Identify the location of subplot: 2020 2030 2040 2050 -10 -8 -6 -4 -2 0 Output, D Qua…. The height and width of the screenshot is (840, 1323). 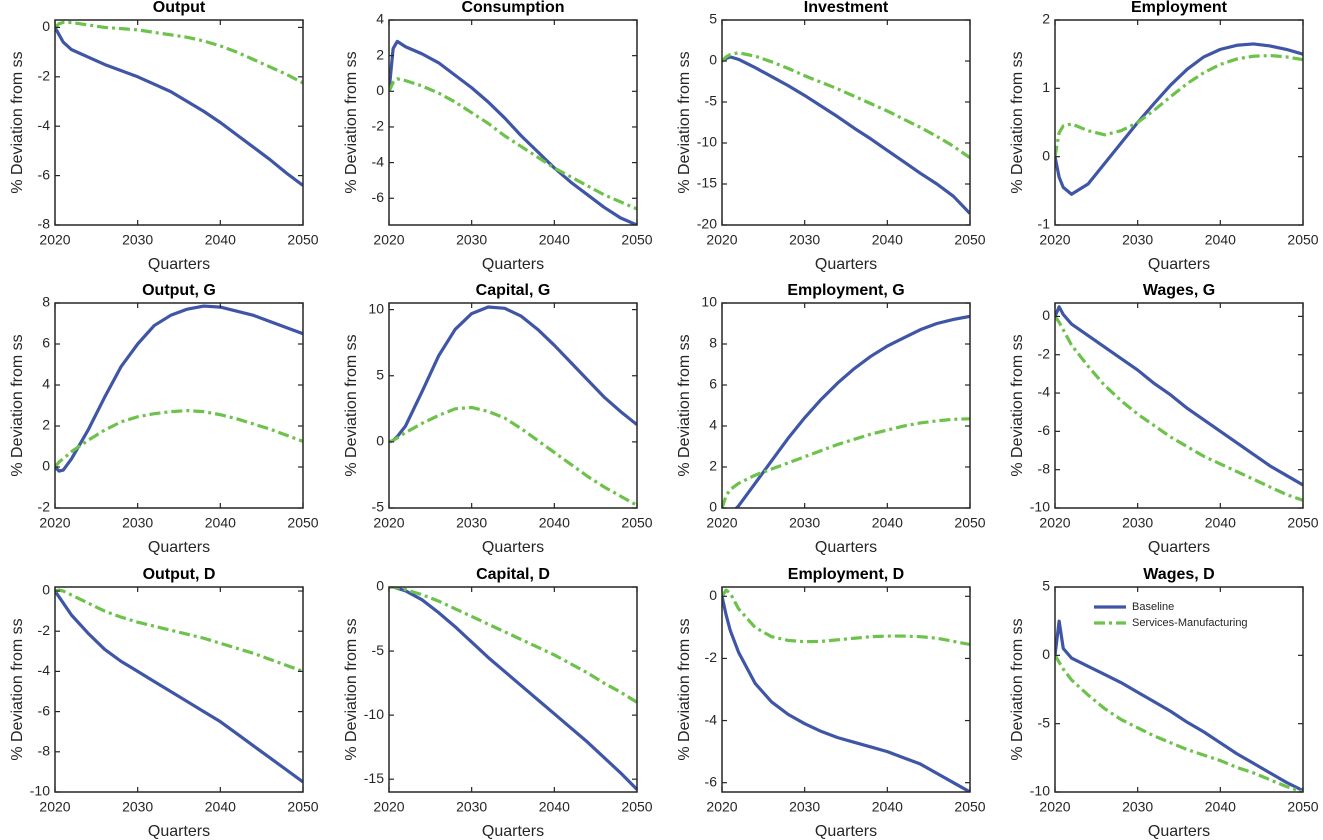
(164, 703).